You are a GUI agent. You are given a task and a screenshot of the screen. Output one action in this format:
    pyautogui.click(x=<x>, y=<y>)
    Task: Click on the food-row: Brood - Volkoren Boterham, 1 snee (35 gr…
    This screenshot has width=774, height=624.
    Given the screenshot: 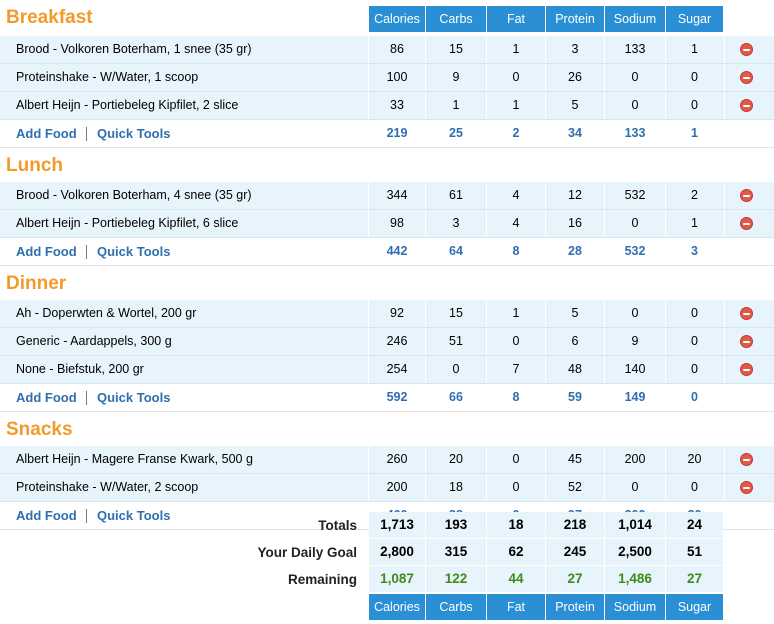 What is the action you would take?
    pyautogui.click(x=387, y=50)
    